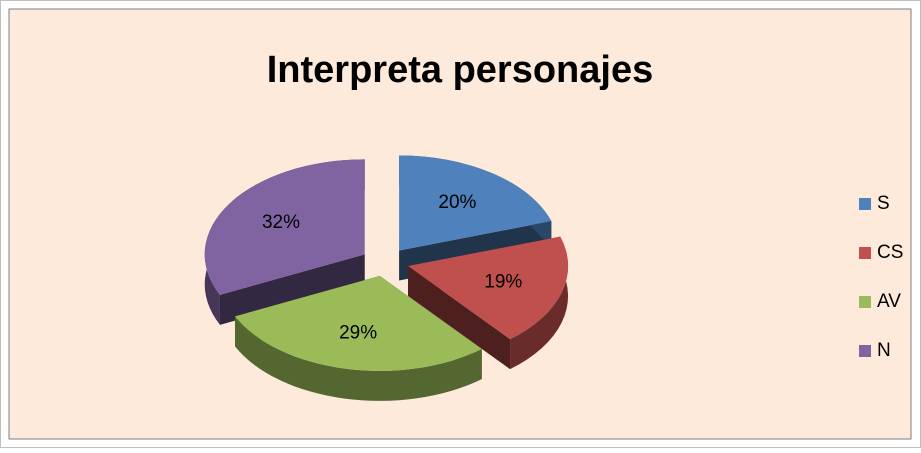  I want to click on data-label: 32%, so click(281, 222).